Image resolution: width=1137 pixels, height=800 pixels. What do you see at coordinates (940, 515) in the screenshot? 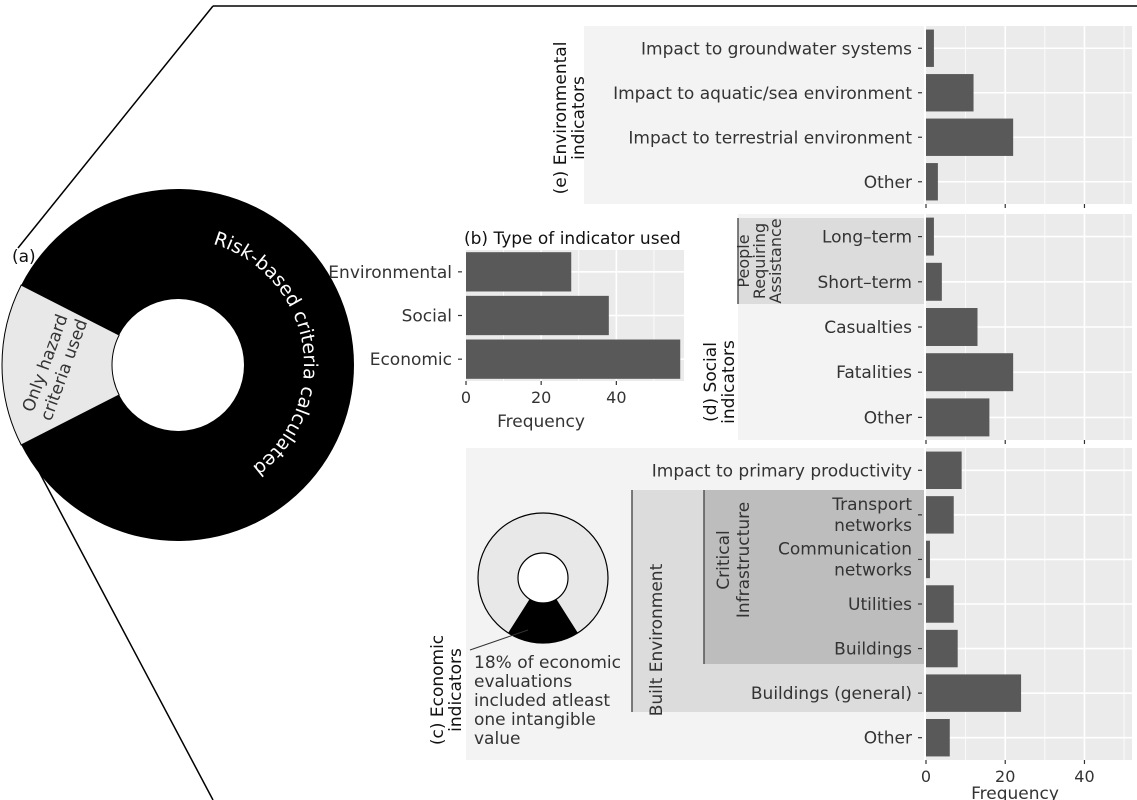
I see `chart-c-bar-transport-networks` at bounding box center [940, 515].